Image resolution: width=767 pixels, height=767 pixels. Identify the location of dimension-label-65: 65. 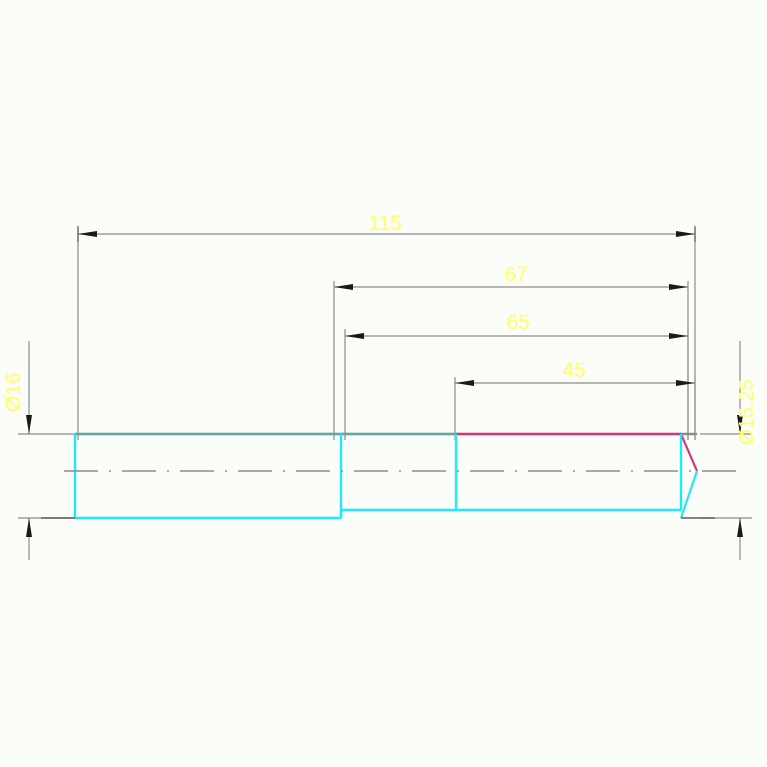
(517, 322).